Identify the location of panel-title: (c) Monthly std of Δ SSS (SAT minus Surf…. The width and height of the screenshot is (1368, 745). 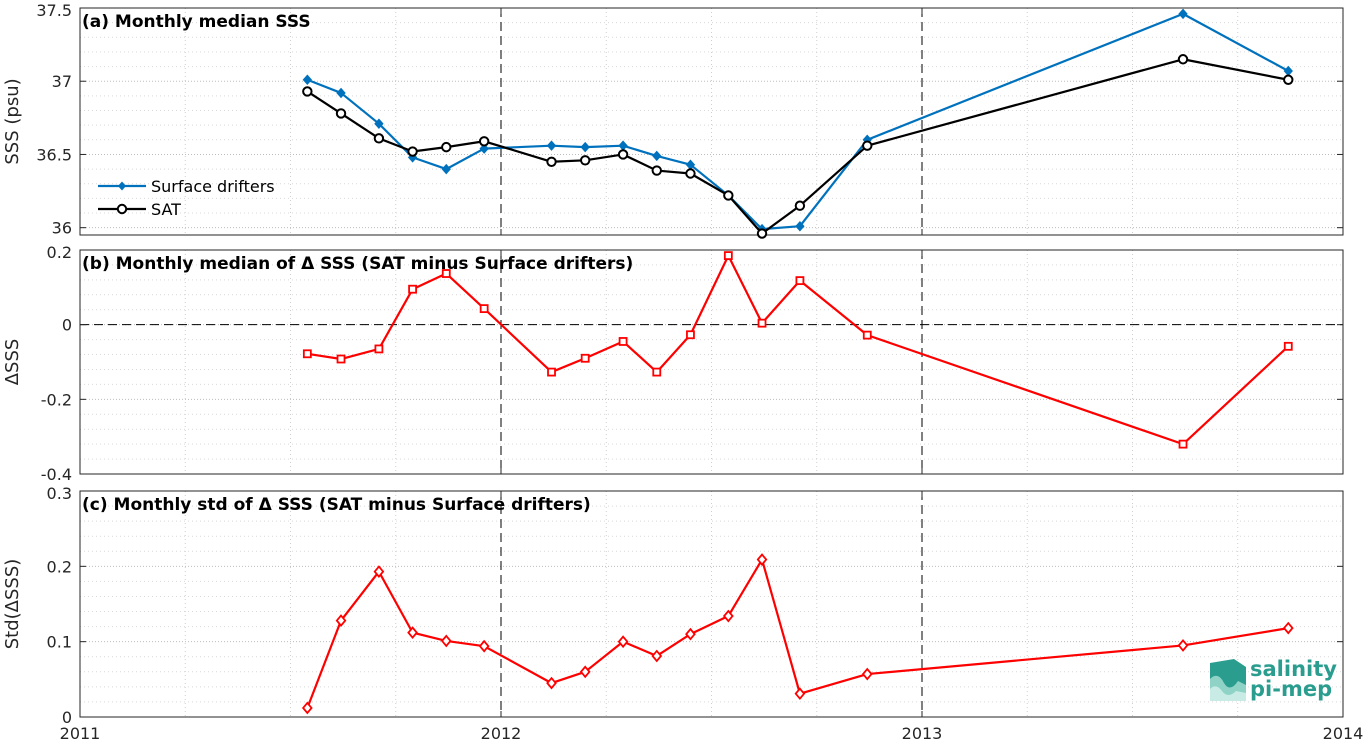
(336, 505).